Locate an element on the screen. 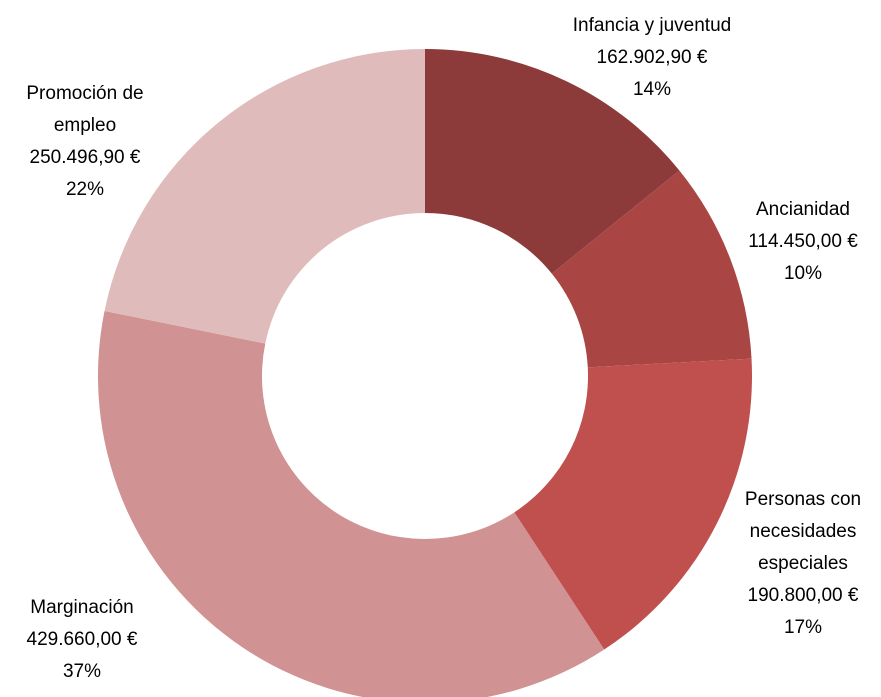  category-name: Infancia y juventud is located at coordinates (652, 25).